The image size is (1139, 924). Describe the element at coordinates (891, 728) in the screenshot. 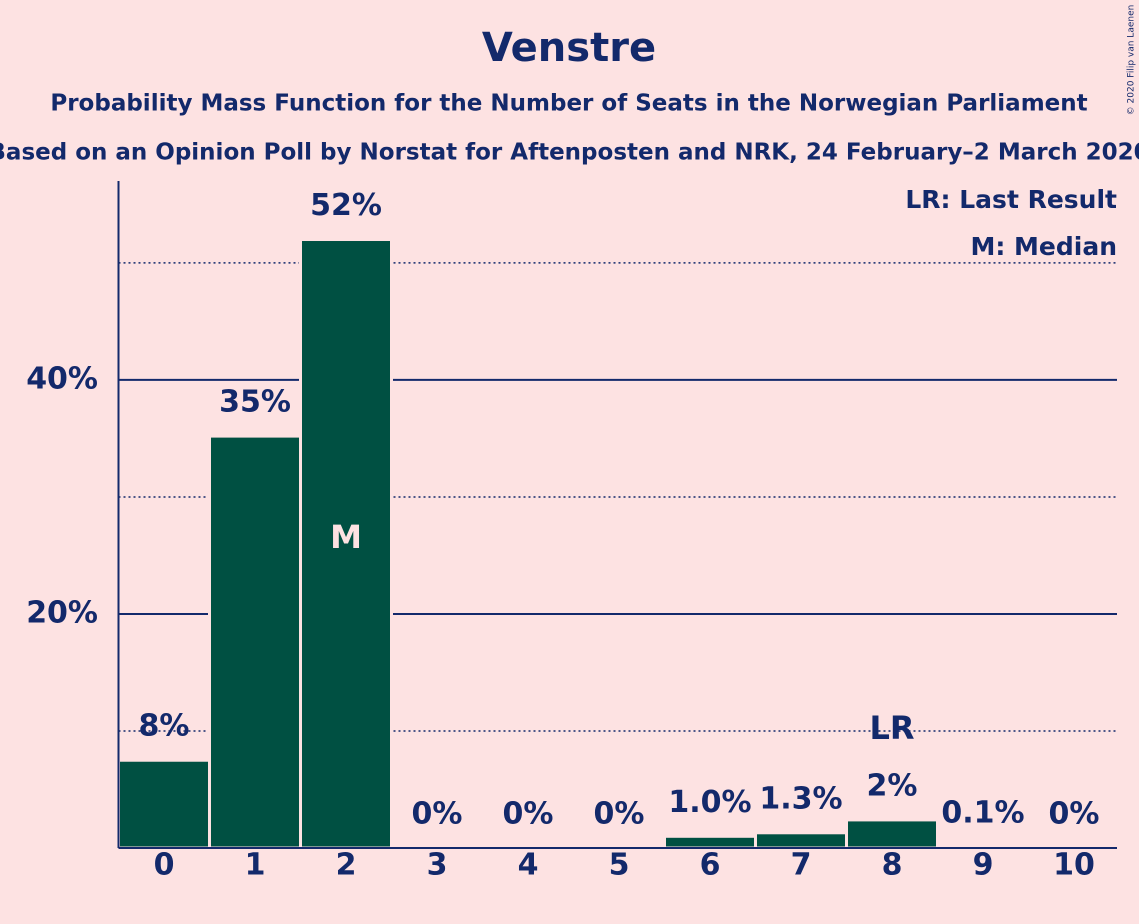

I see `annotation: LR` at that location.